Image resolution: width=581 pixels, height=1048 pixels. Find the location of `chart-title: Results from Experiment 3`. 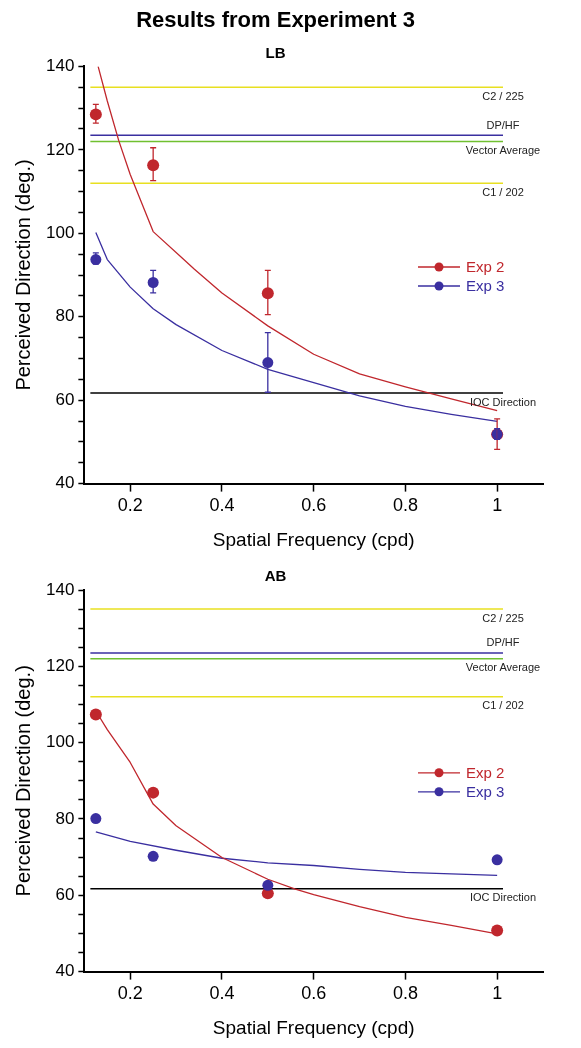

chart-title: Results from Experiment 3 is located at coordinates (275, 20).